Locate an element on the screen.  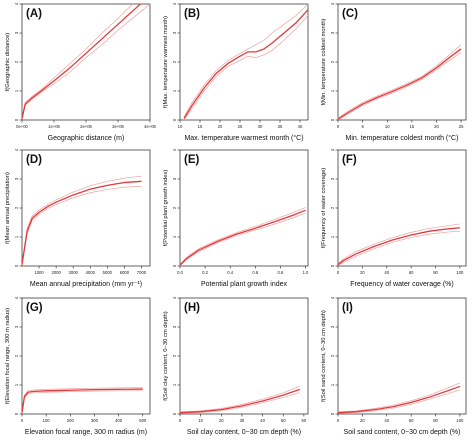
panel-letter: (A) is located at coordinates (34, 14).